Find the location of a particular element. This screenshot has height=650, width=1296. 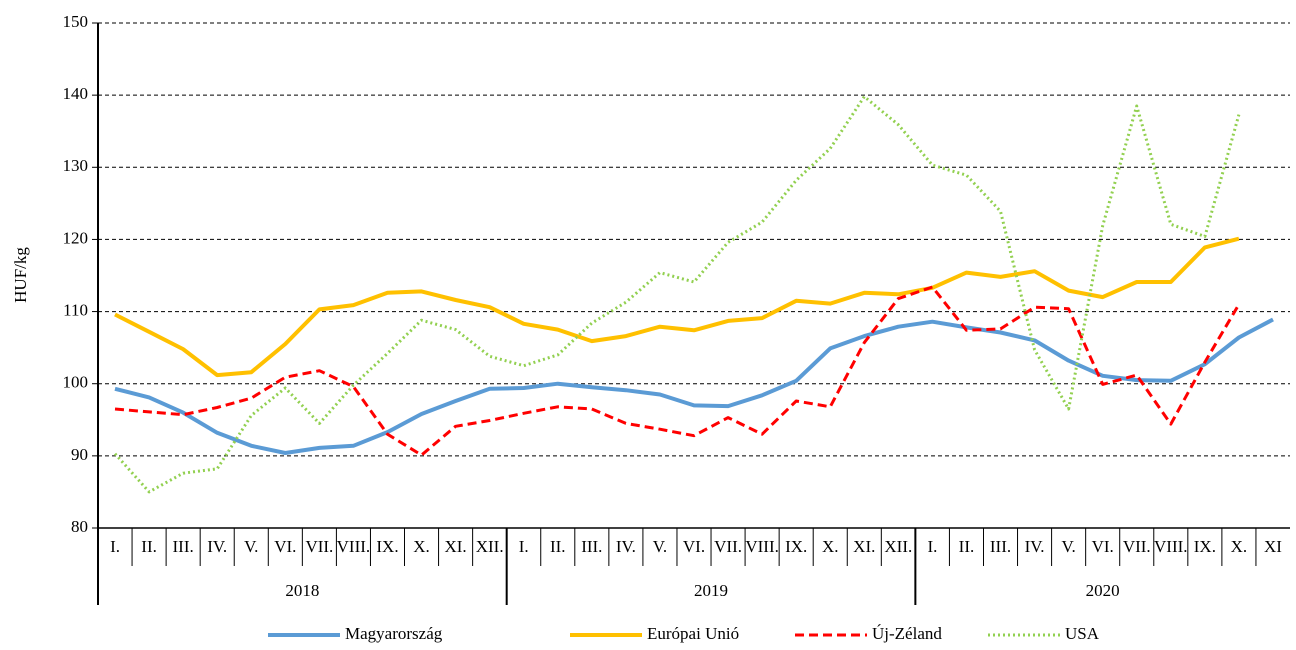

y-tick-label: 110 is located at coordinates (75, 309).